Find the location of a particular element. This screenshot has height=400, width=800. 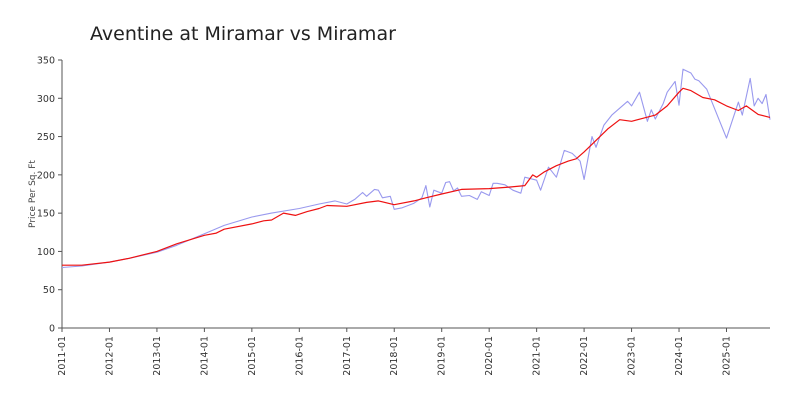

y-tick-label: 300 is located at coordinates (46, 99).